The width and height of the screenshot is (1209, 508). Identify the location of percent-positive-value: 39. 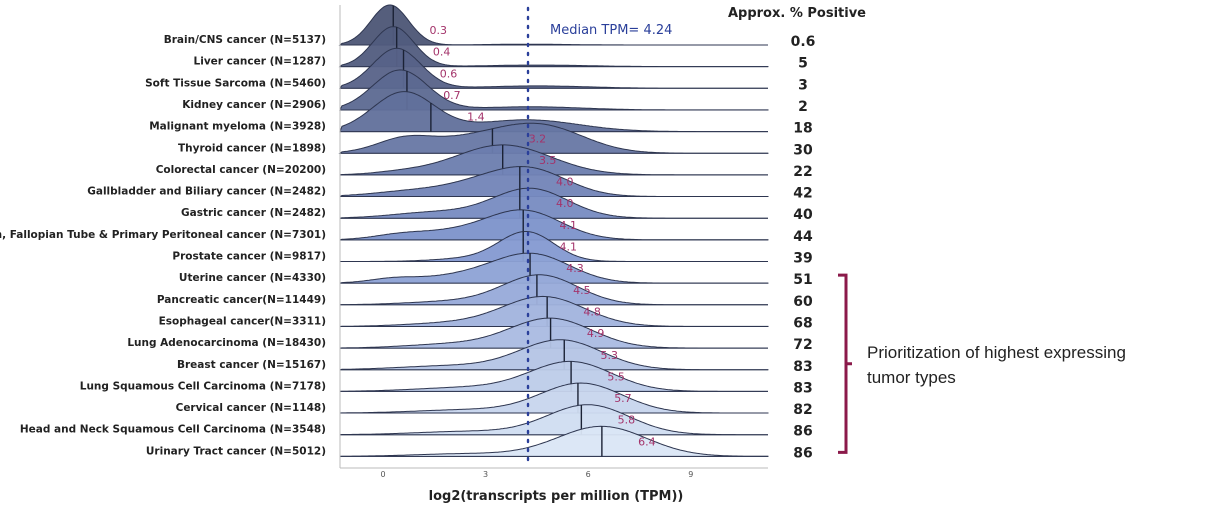
(802, 259).